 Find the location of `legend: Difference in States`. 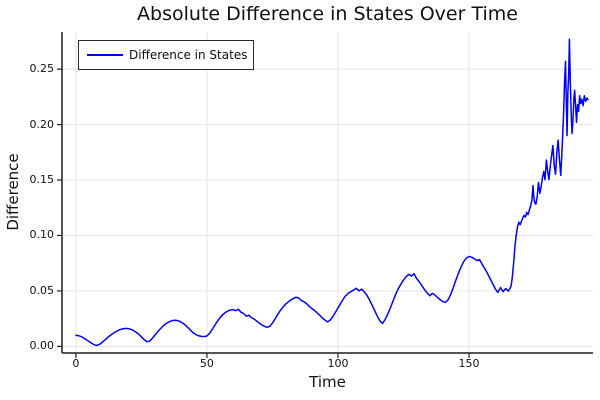

legend: Difference in States is located at coordinates (166, 55).